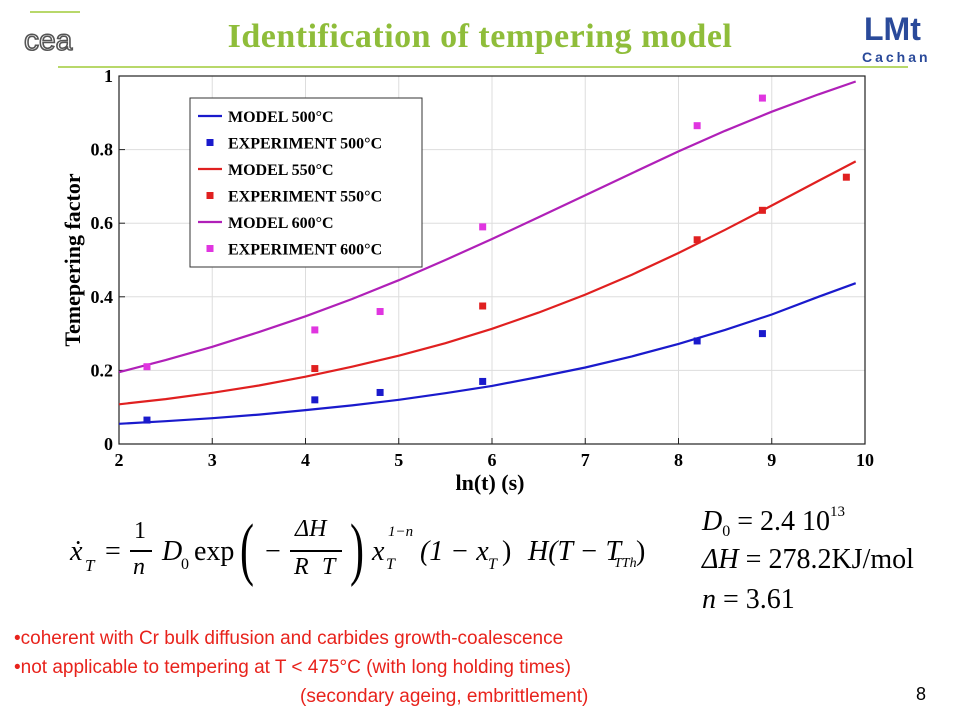 The width and height of the screenshot is (960, 720). I want to click on eq-x-sub-2: T, so click(492, 564).